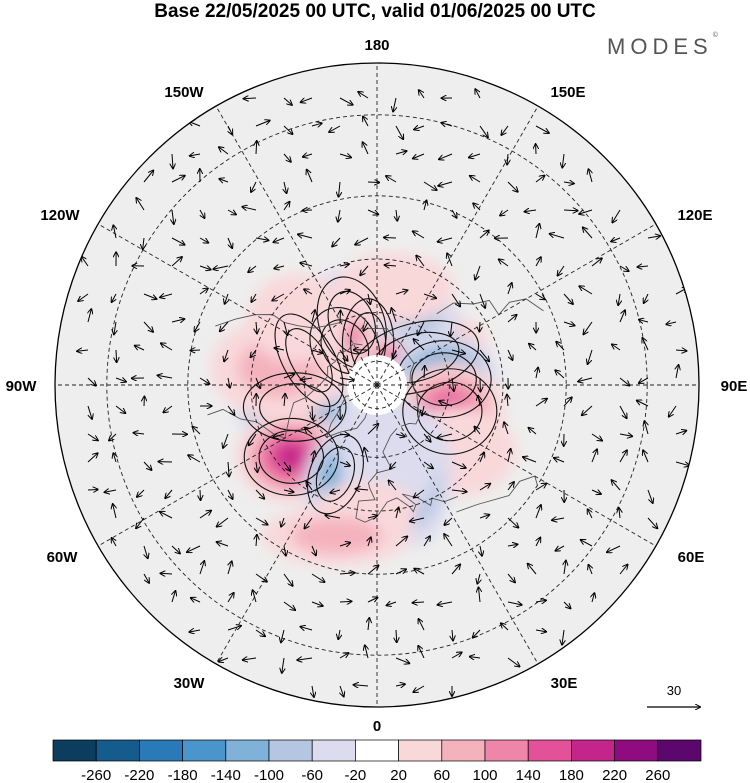  Describe the element at coordinates (398, 775) in the screenshot. I see `colorbar-label: 20` at that location.